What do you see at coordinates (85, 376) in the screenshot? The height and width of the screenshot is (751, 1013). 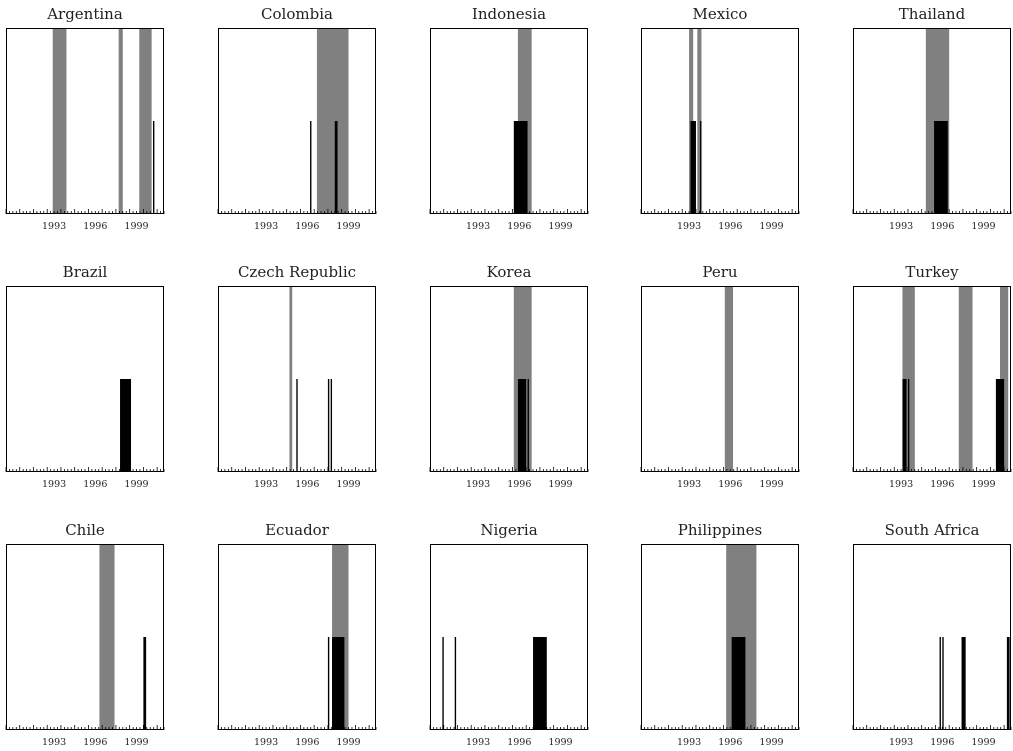 I see `panel-brazil: Brazil 1993 1996 1999` at bounding box center [85, 376].